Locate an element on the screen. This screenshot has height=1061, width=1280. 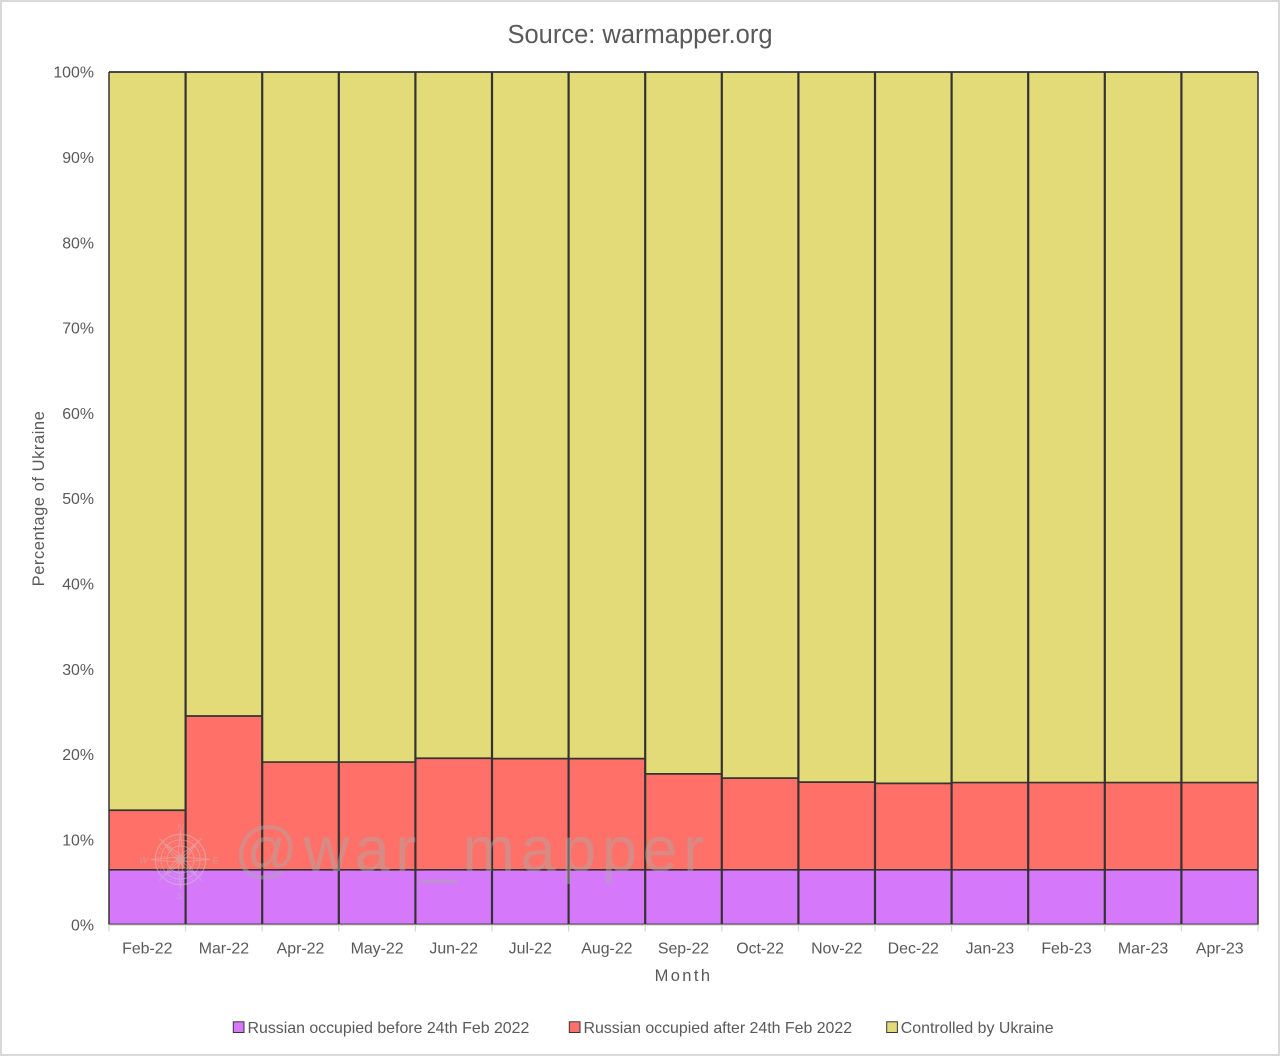
svg-text:Russian occupied after 24th Fe: Russian occupied after 24th Feb 2022 is located at coordinates (718, 1028).